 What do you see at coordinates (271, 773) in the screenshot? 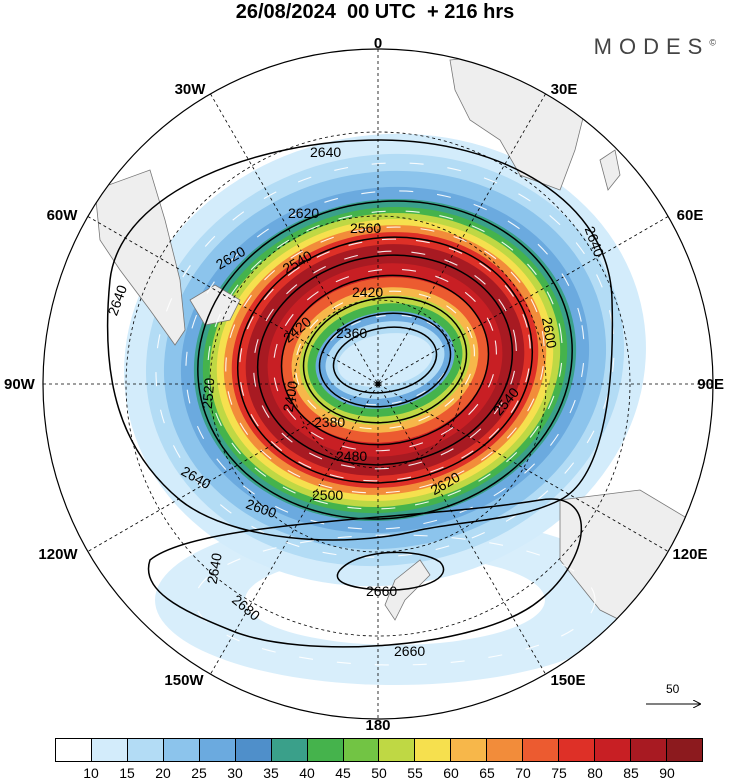
I see `colorbar-tick: 35` at bounding box center [271, 773].